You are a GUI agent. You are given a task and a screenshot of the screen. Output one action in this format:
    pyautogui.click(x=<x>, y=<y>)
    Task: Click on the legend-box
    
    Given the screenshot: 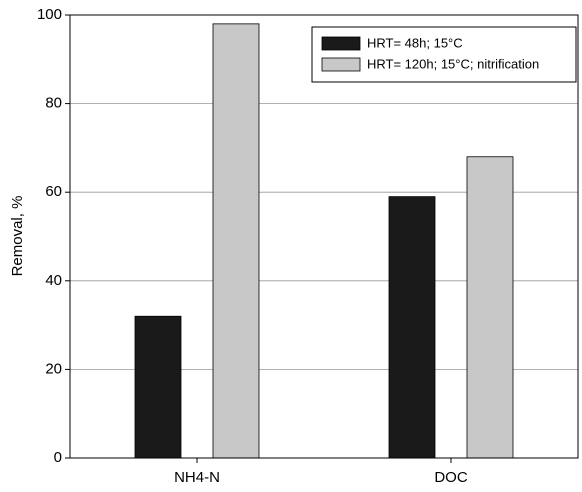 What is the action you would take?
    pyautogui.click(x=444, y=54)
    